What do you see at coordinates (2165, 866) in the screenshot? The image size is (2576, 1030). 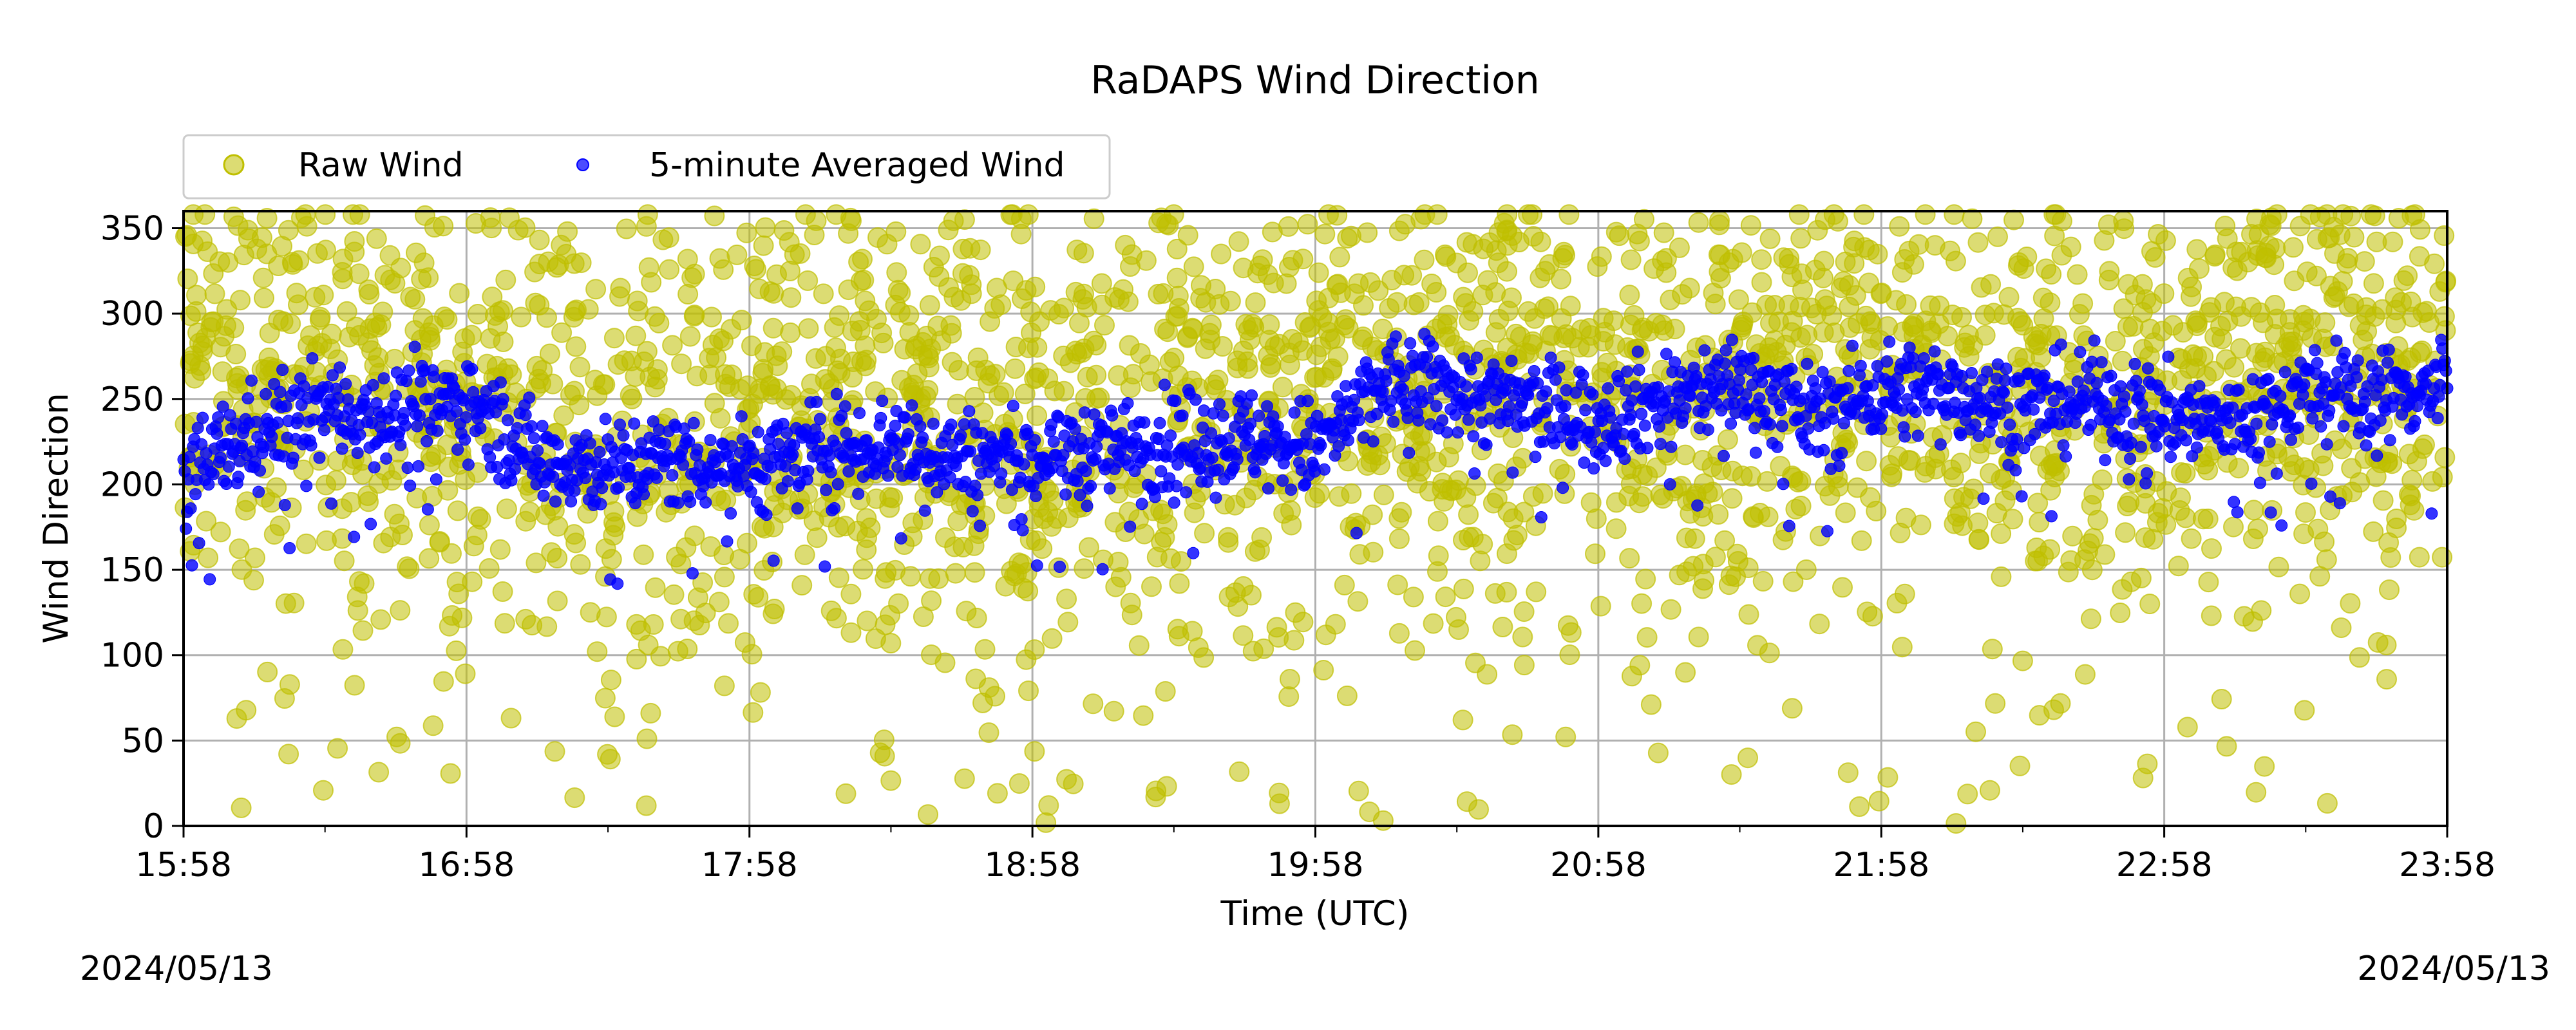 I see `x-tick-label: 22:58` at bounding box center [2165, 866].